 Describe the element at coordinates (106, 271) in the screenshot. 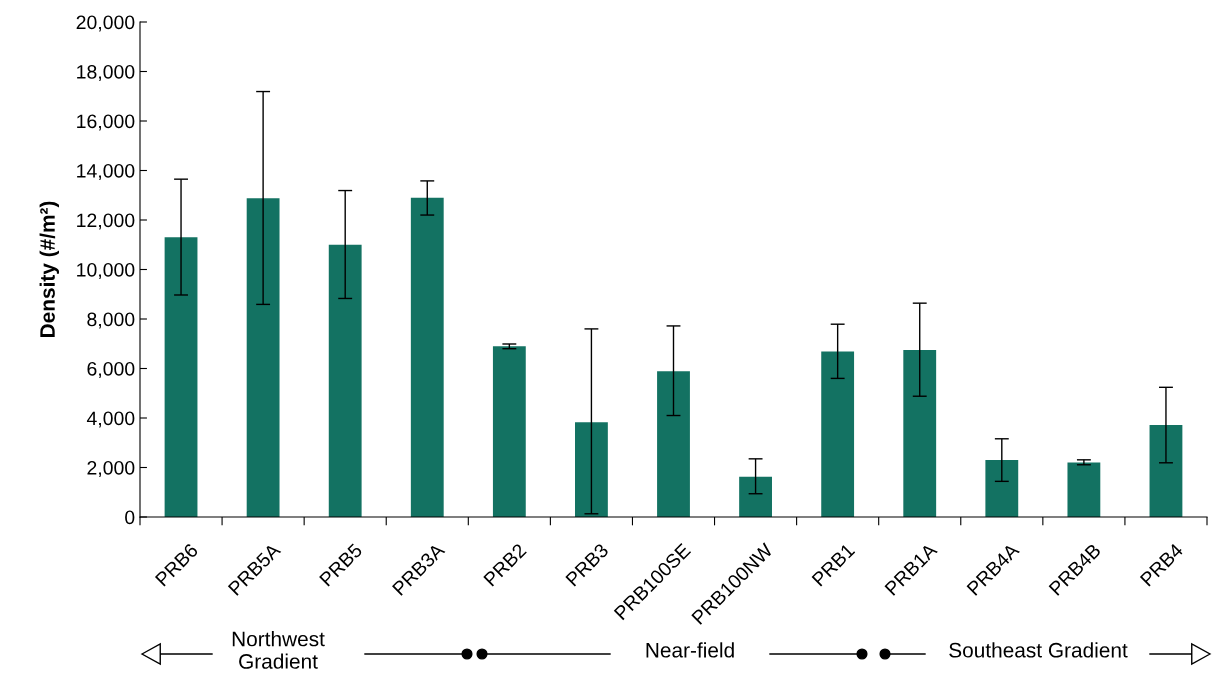

I see `y-tick-label: 10,000` at that location.